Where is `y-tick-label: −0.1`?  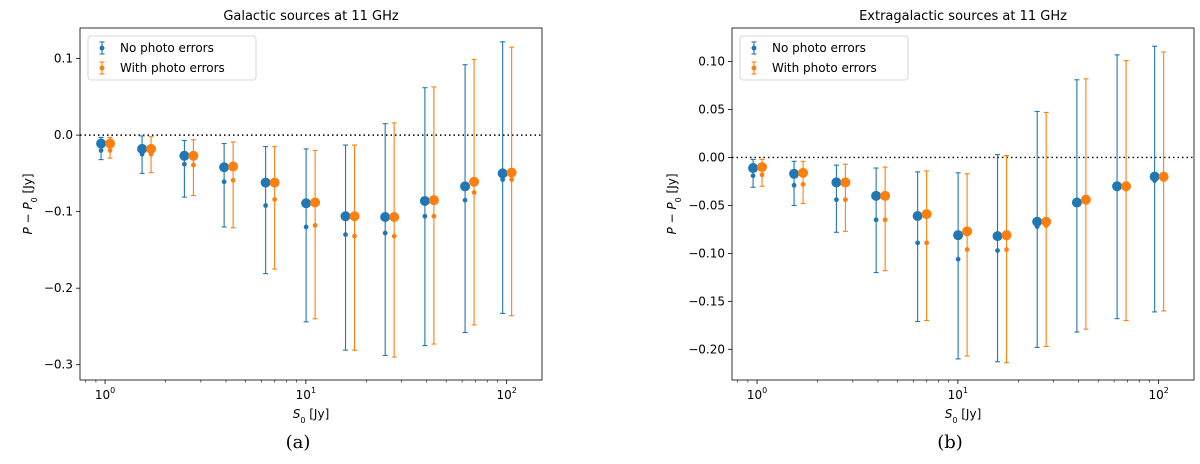
y-tick-label: −0.1 is located at coordinates (58, 212).